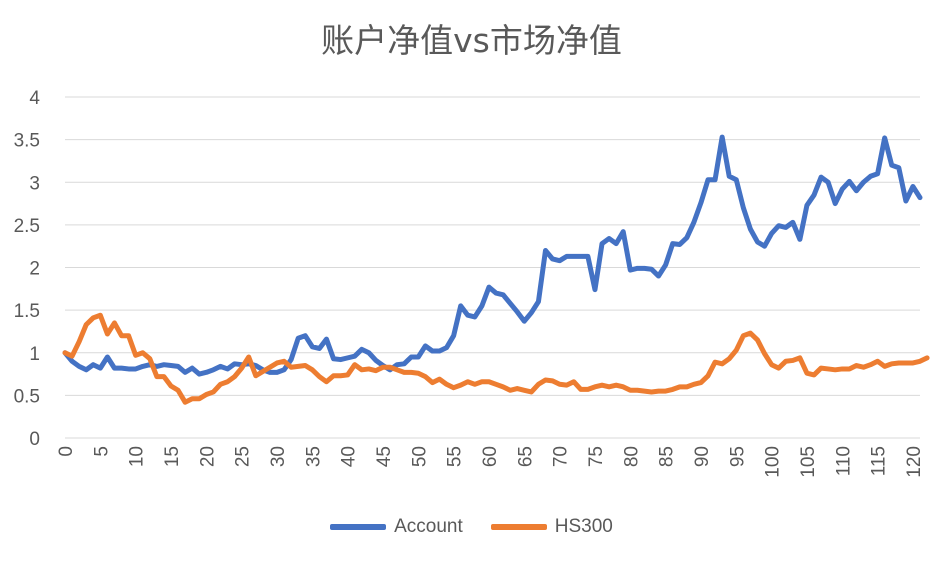 This screenshot has width=943, height=561. I want to click on x-tick-label: 90, so click(702, 456).